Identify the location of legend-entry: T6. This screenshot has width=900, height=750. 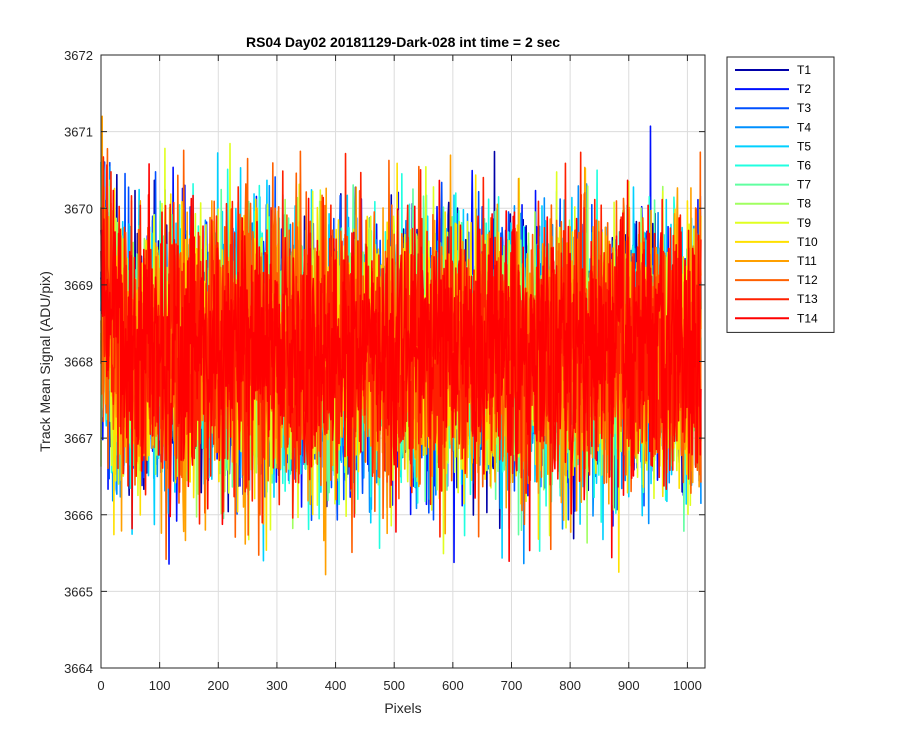
(804, 166).